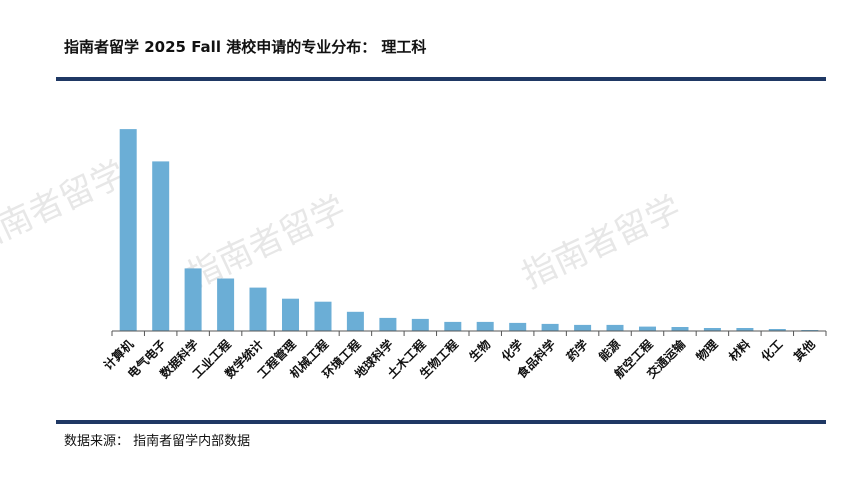 This screenshot has width=860, height=484. I want to click on x-axis-ticks, so click(469, 333).